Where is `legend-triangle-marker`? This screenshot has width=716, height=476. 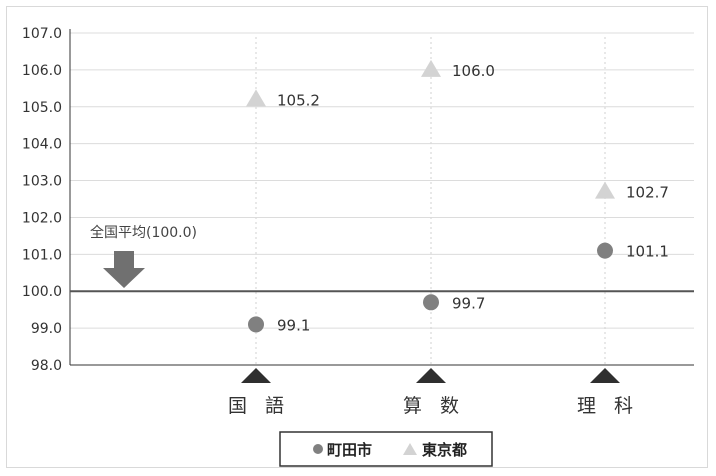 legend-triangle-marker is located at coordinates (410, 449).